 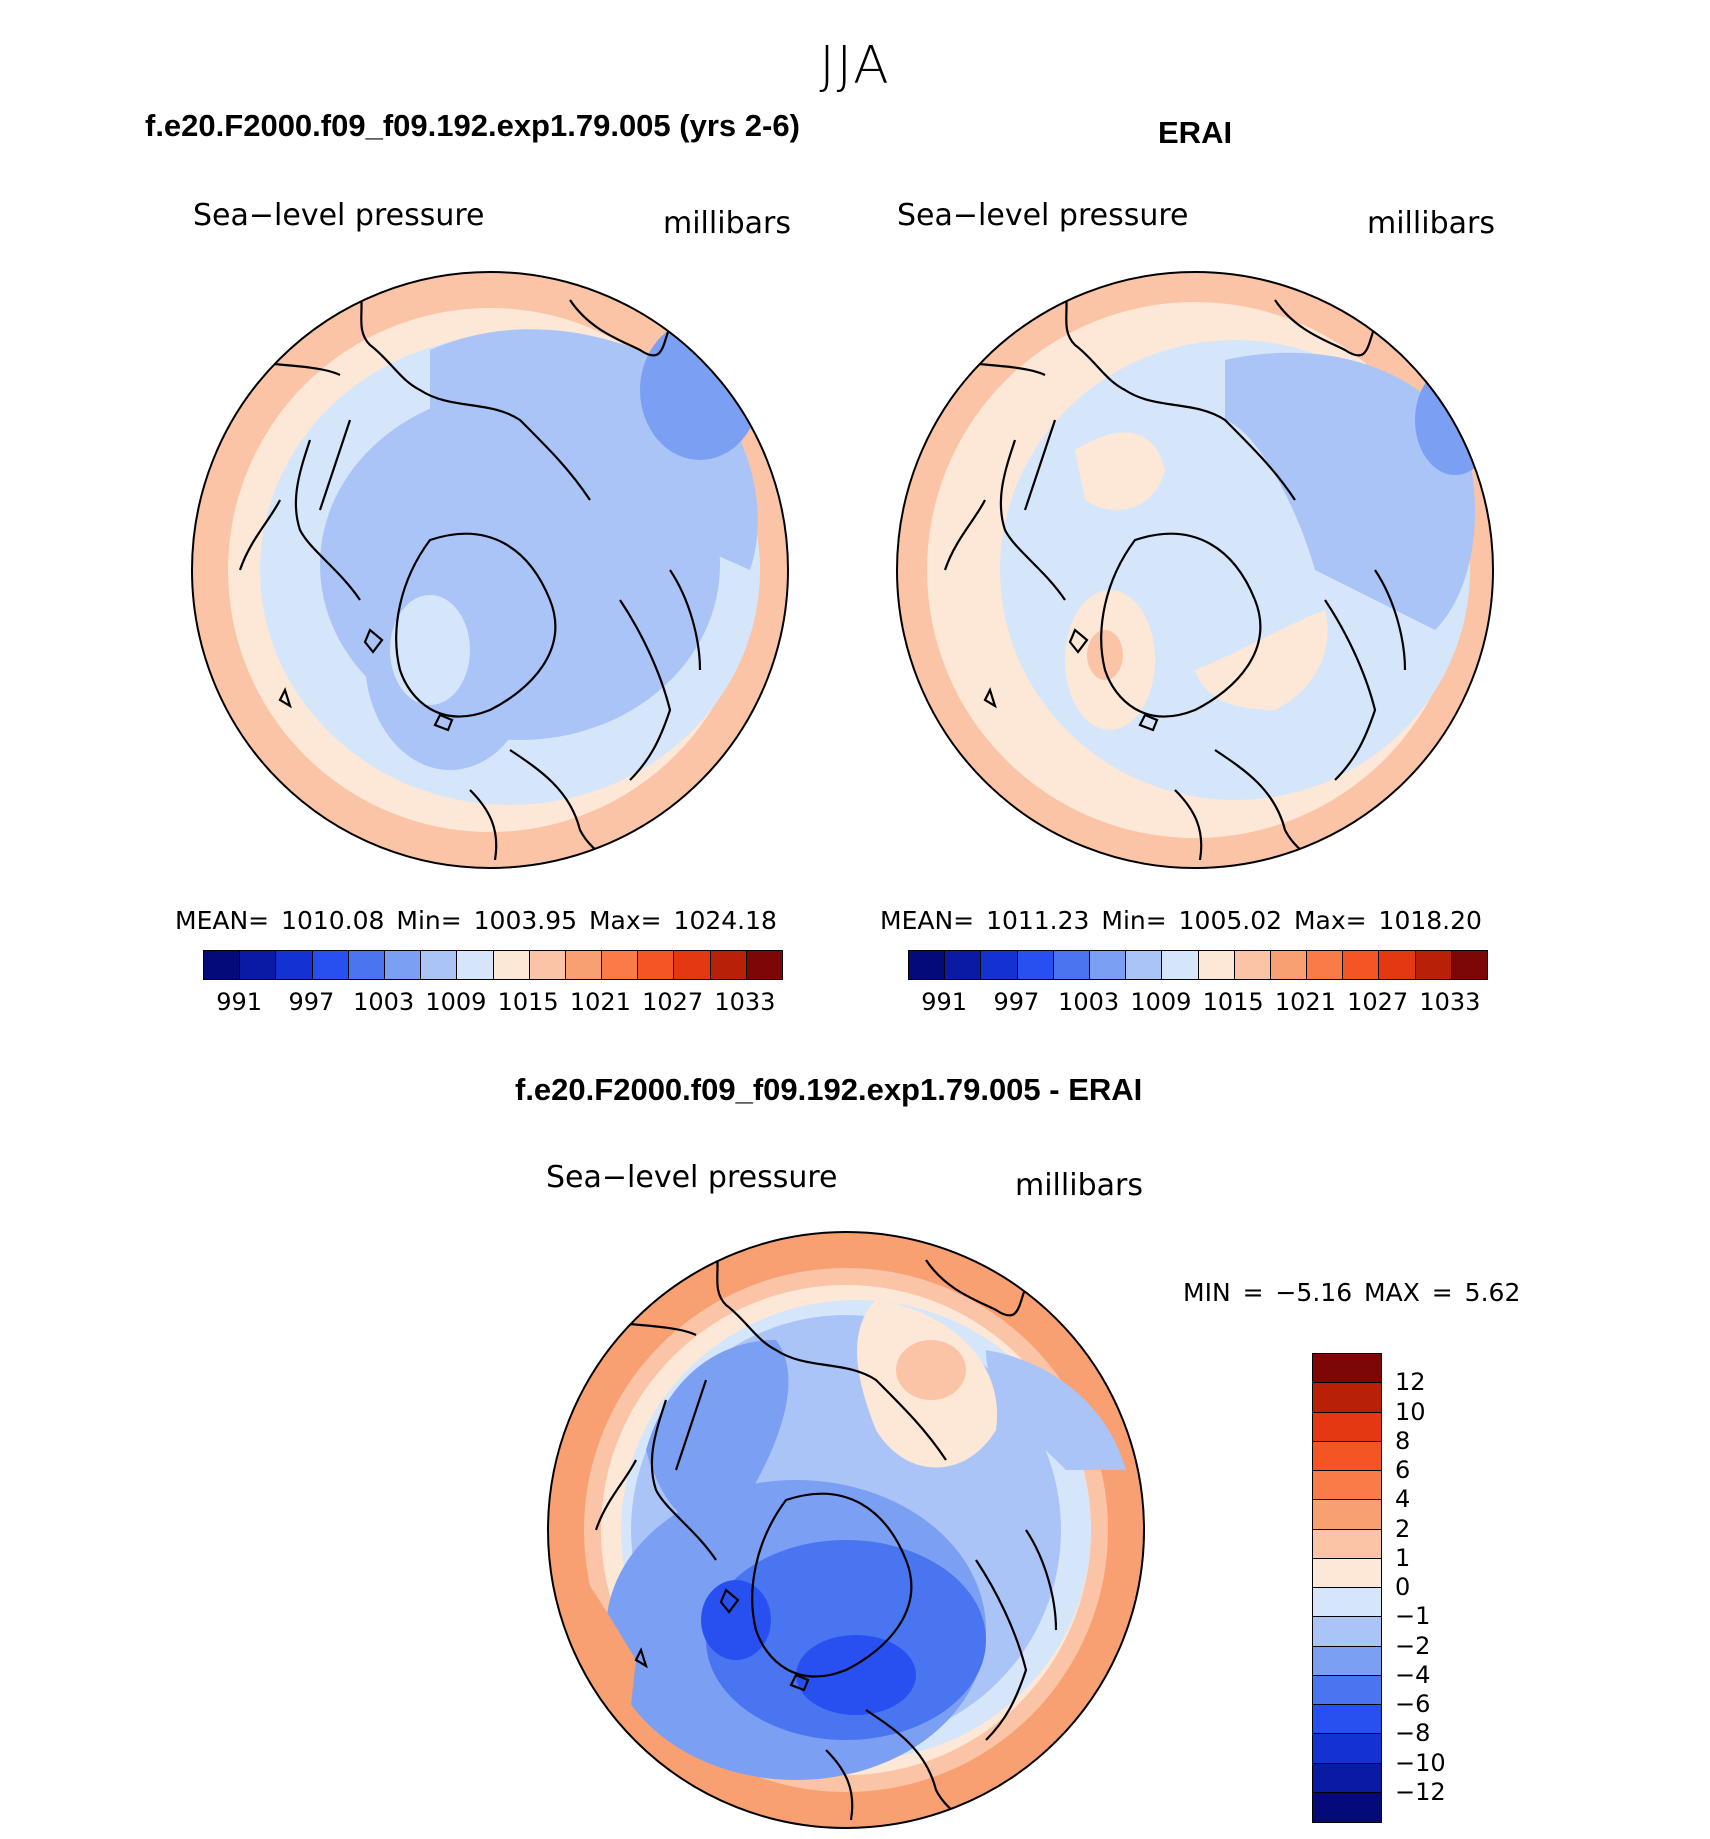 I want to click on model-colorbar-tick-label: 1009, so click(x=456, y=1002).